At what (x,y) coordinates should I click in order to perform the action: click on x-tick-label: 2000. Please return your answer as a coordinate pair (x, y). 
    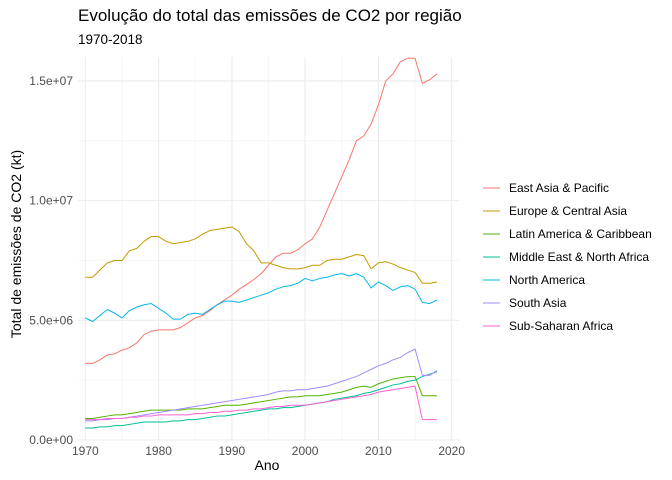
    Looking at the image, I should click on (305, 451).